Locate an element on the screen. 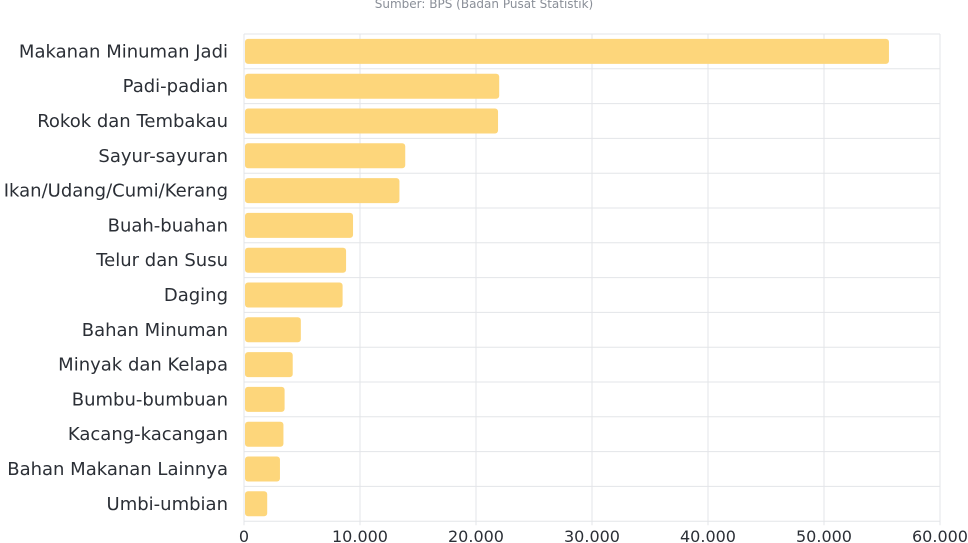 The image size is (968, 543). x-tick-label: 50.000 is located at coordinates (824, 535).